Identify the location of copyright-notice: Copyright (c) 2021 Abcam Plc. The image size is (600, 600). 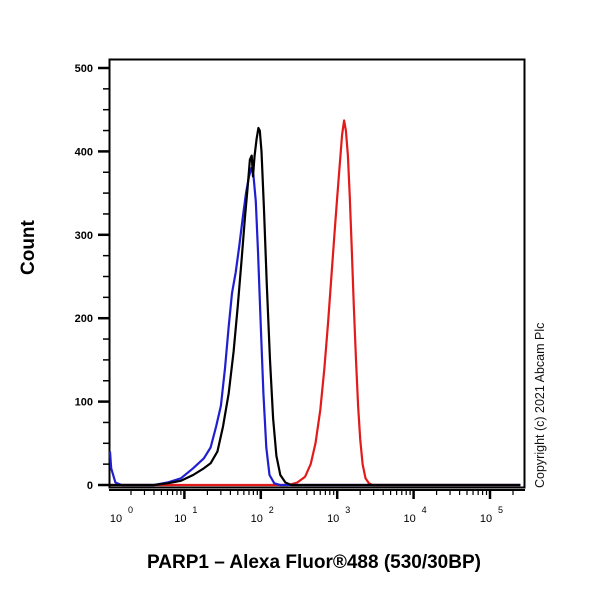
(540, 405).